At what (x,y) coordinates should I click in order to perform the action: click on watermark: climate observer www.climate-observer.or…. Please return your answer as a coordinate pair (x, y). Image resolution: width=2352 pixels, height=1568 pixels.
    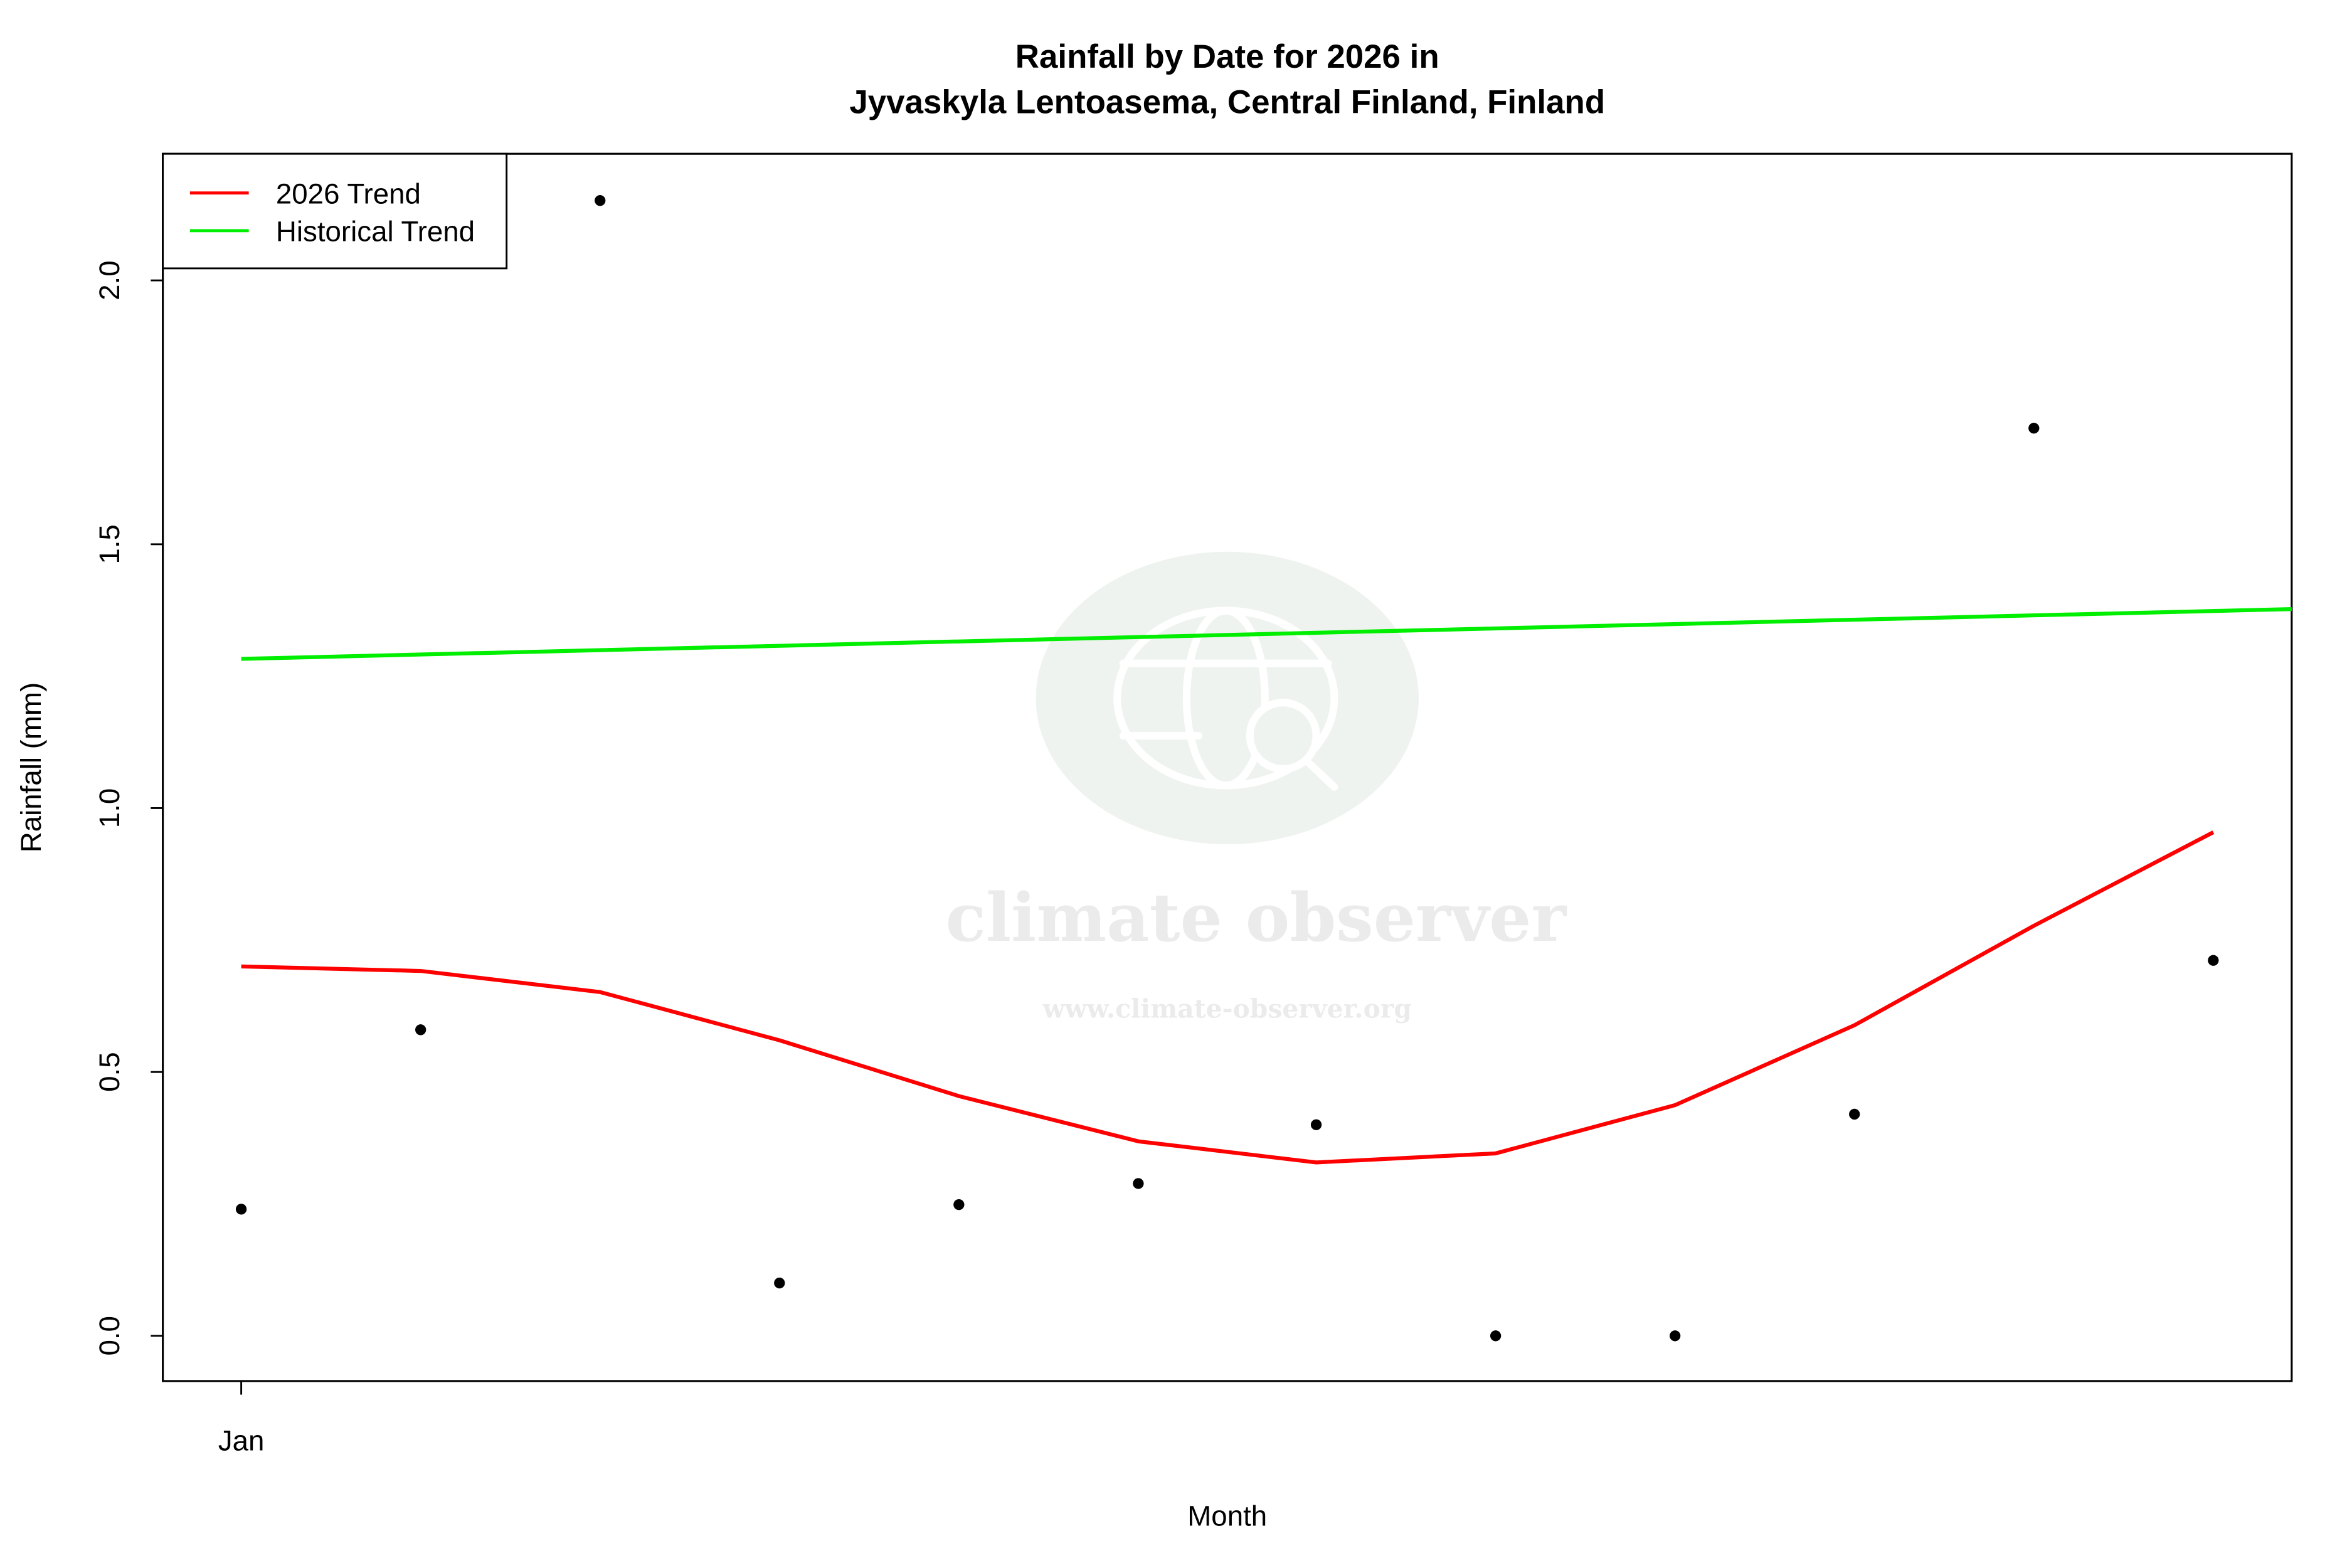
    Looking at the image, I should click on (1256, 787).